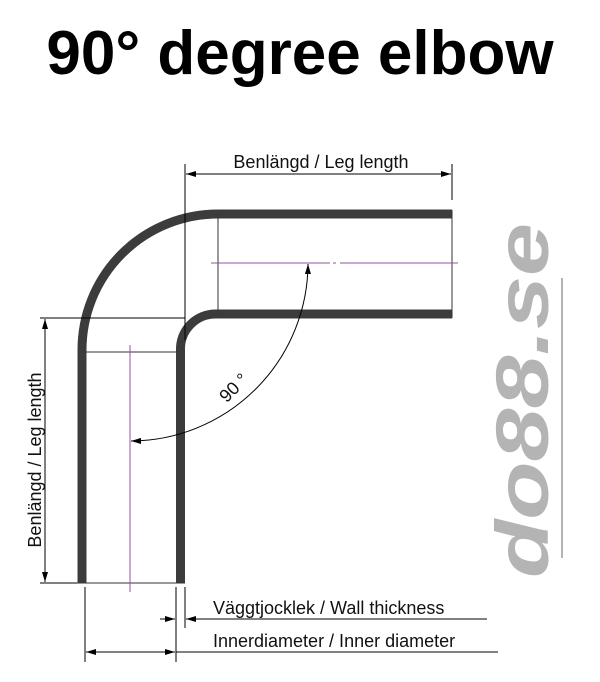 The image size is (600, 682). I want to click on diagram-title: 90° degree elbow, so click(300, 53).